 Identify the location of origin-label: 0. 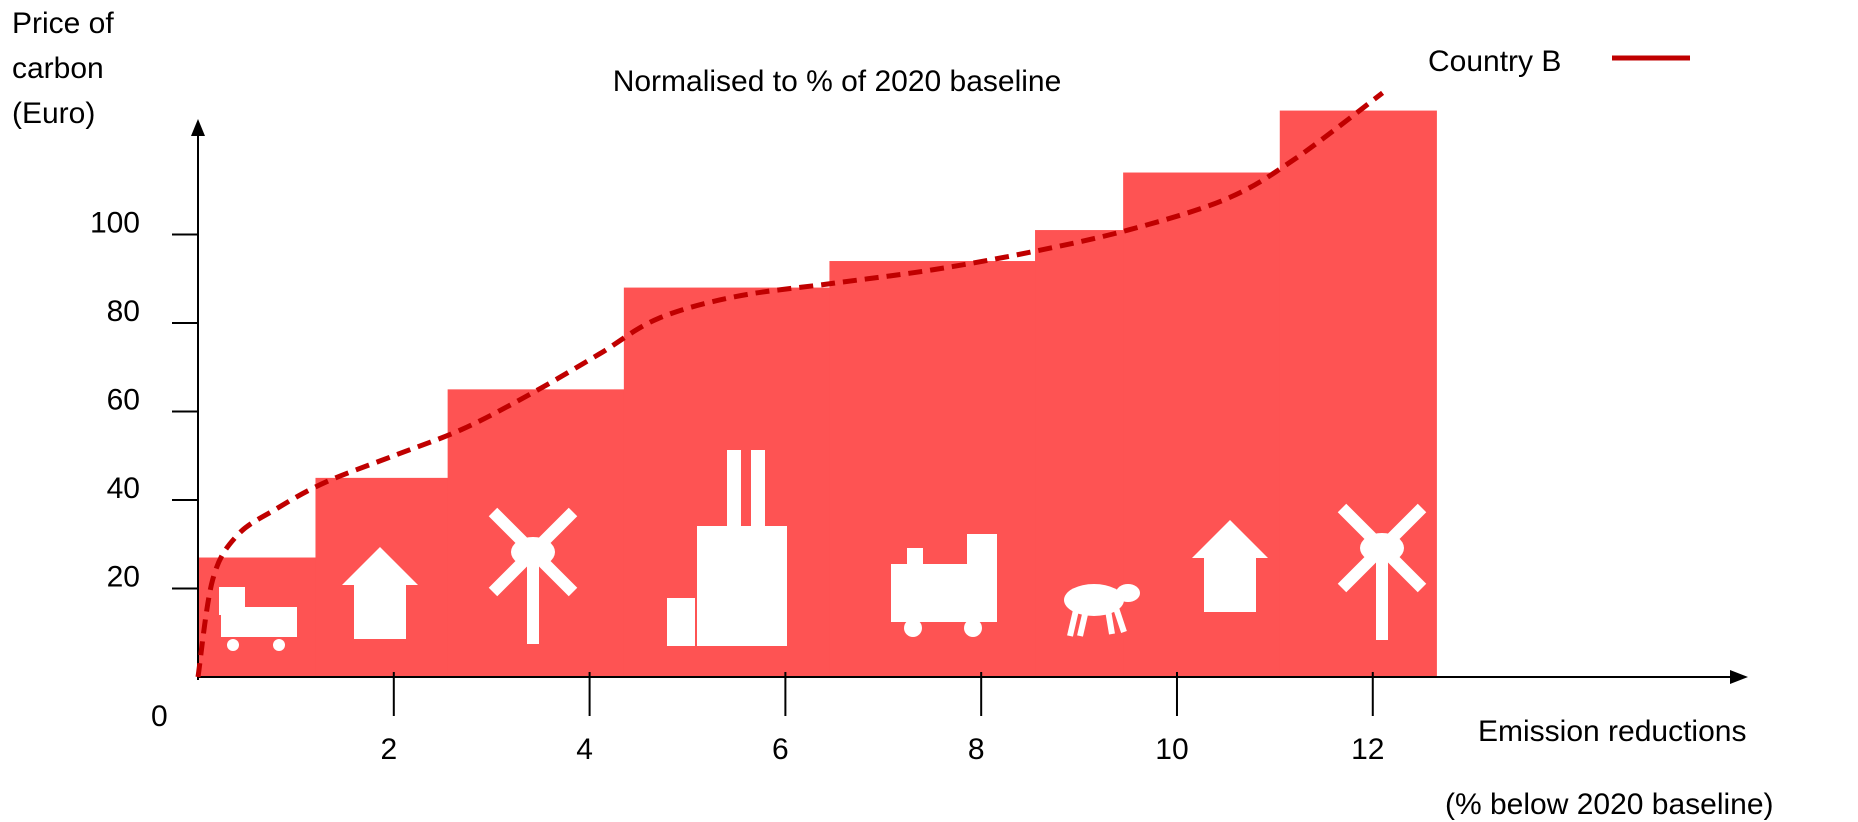
(159, 716).